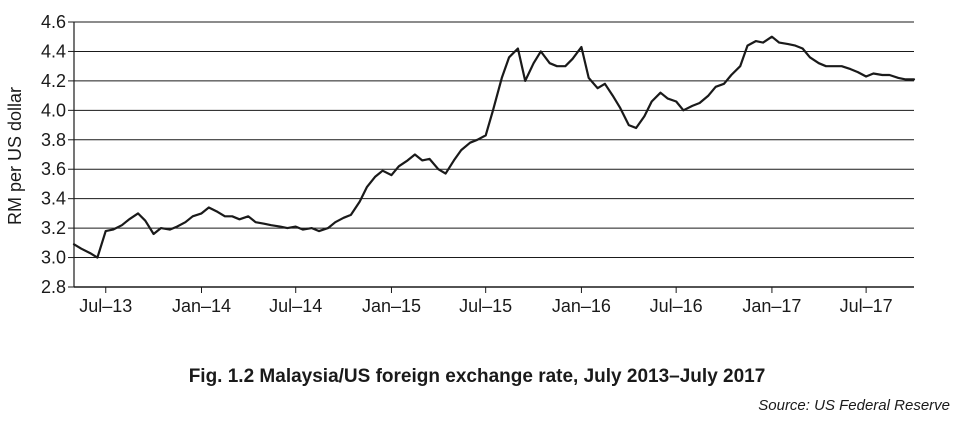  Describe the element at coordinates (53, 110) in the screenshot. I see `y-tick-label: 4.0` at that location.